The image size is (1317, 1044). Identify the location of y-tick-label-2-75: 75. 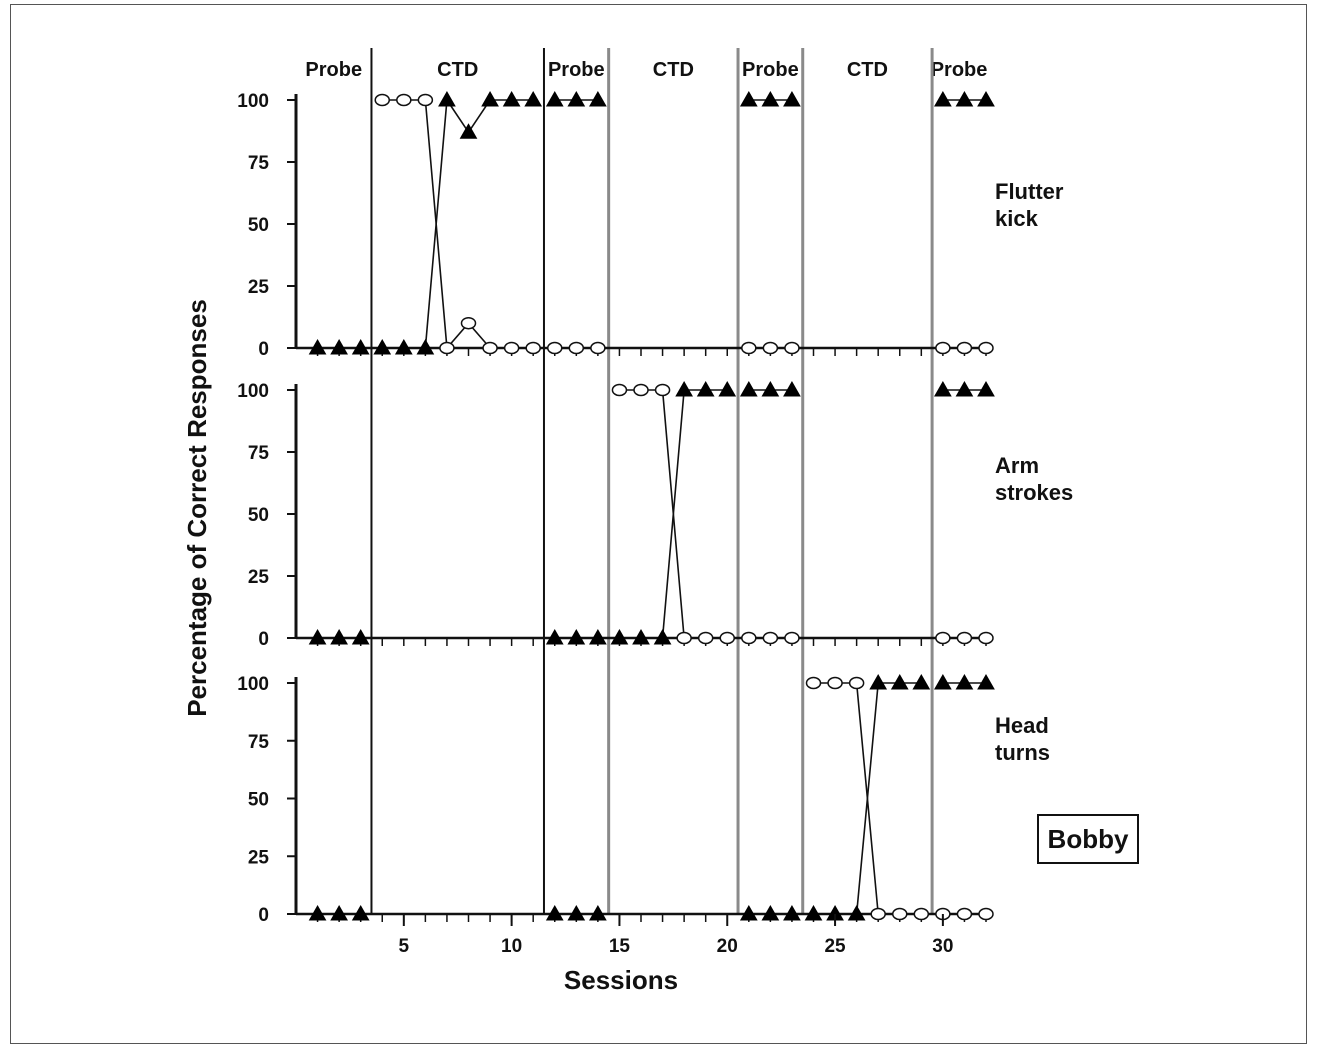
(259, 742).